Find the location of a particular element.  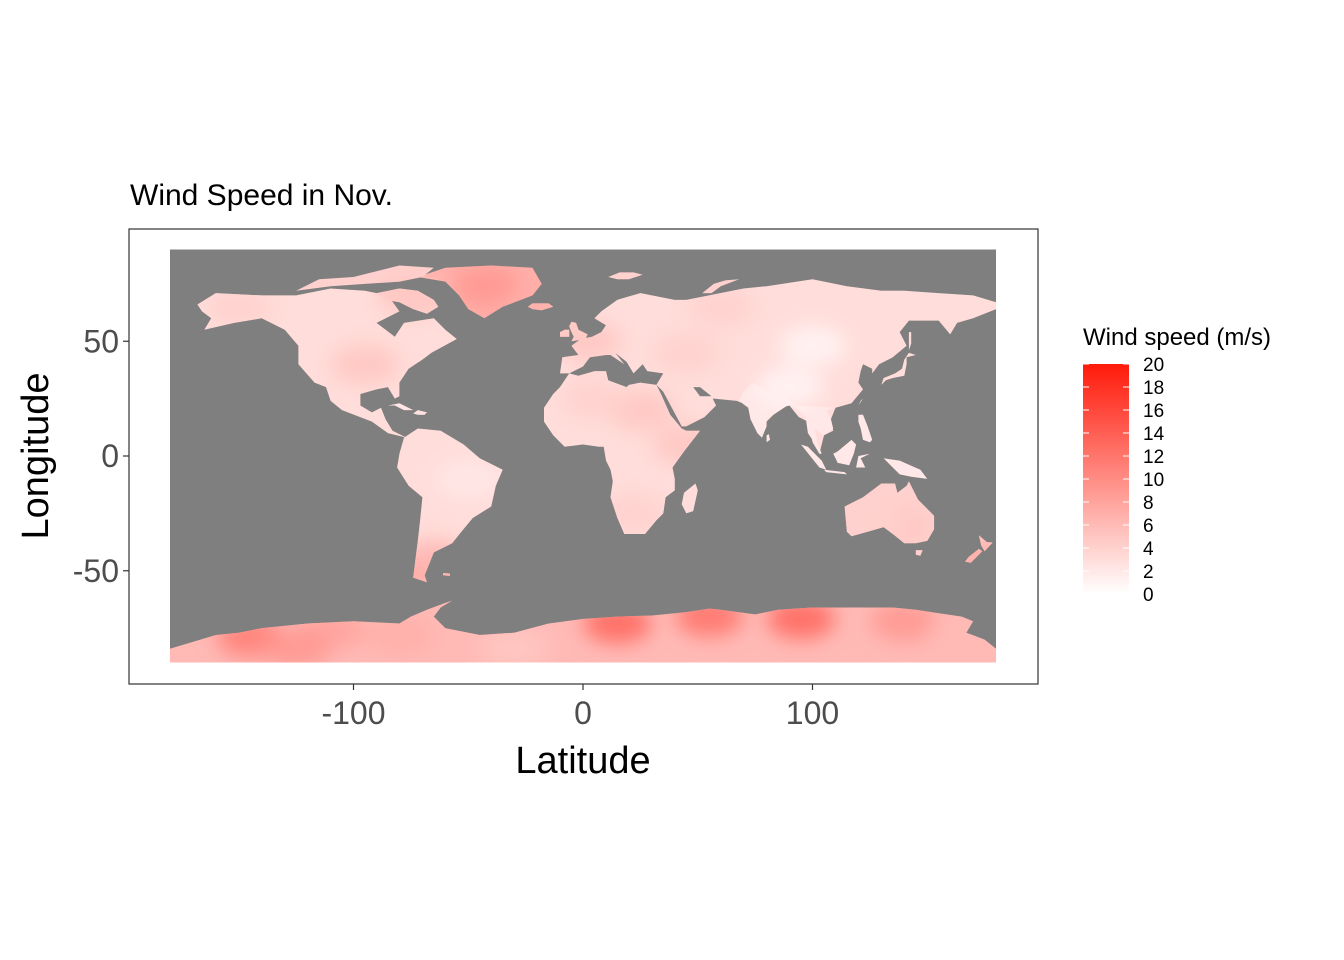

x-tick-label: -100 is located at coordinates (353, 713).